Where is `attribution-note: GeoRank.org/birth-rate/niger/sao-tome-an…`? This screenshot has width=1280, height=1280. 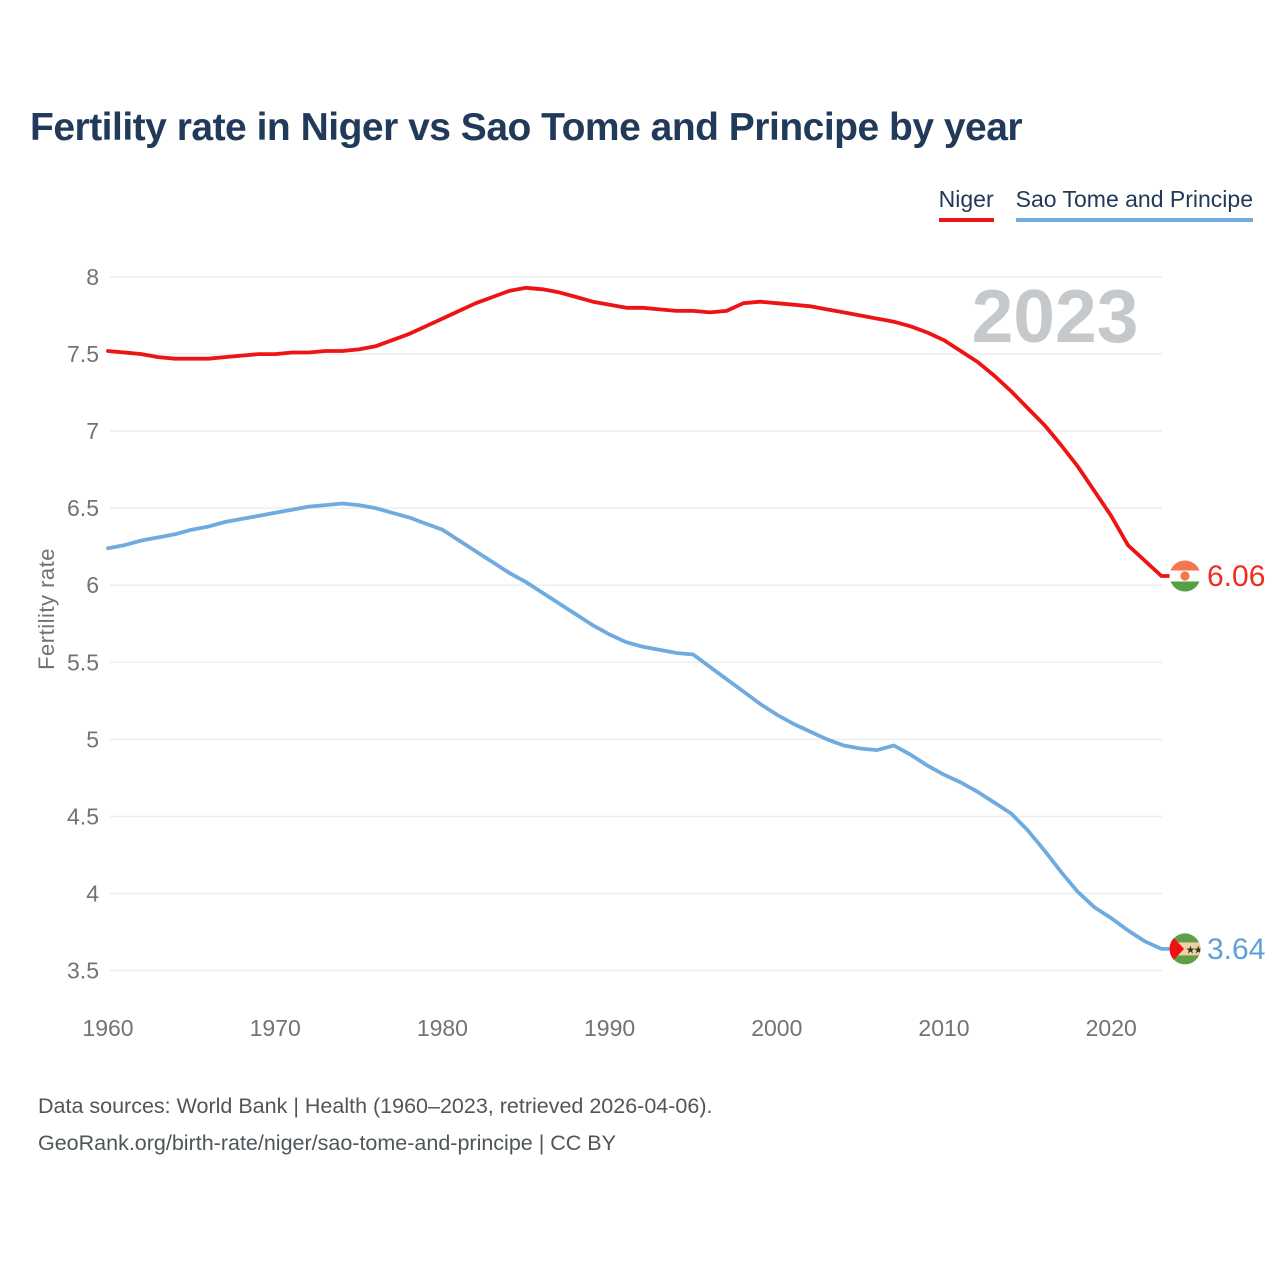
attribution-note: GeoRank.org/birth-rate/niger/sao-tome-an… is located at coordinates (327, 1143).